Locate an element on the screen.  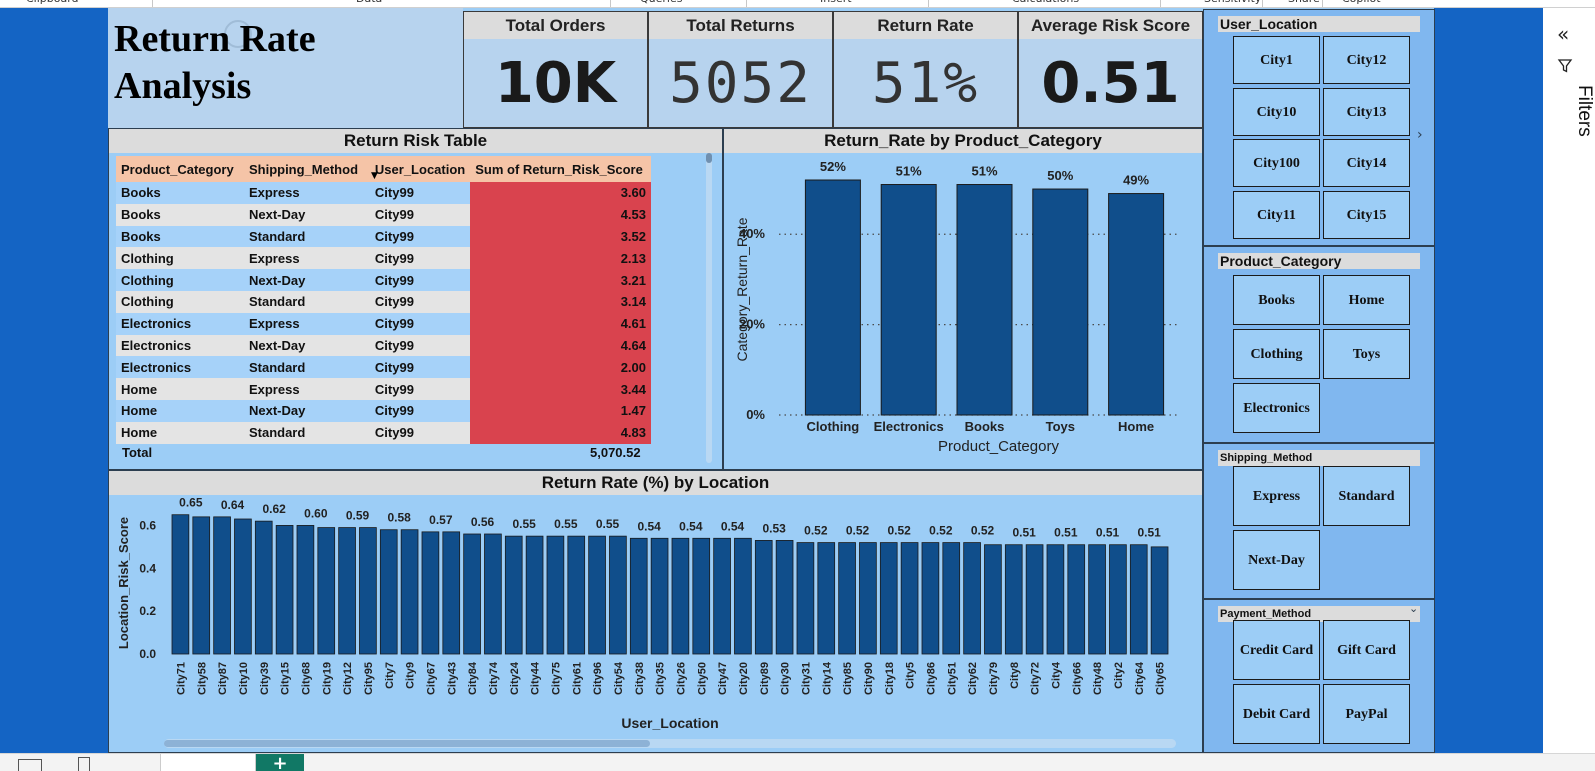
slicer-option-user-location: City11 is located at coordinates (1276, 214).